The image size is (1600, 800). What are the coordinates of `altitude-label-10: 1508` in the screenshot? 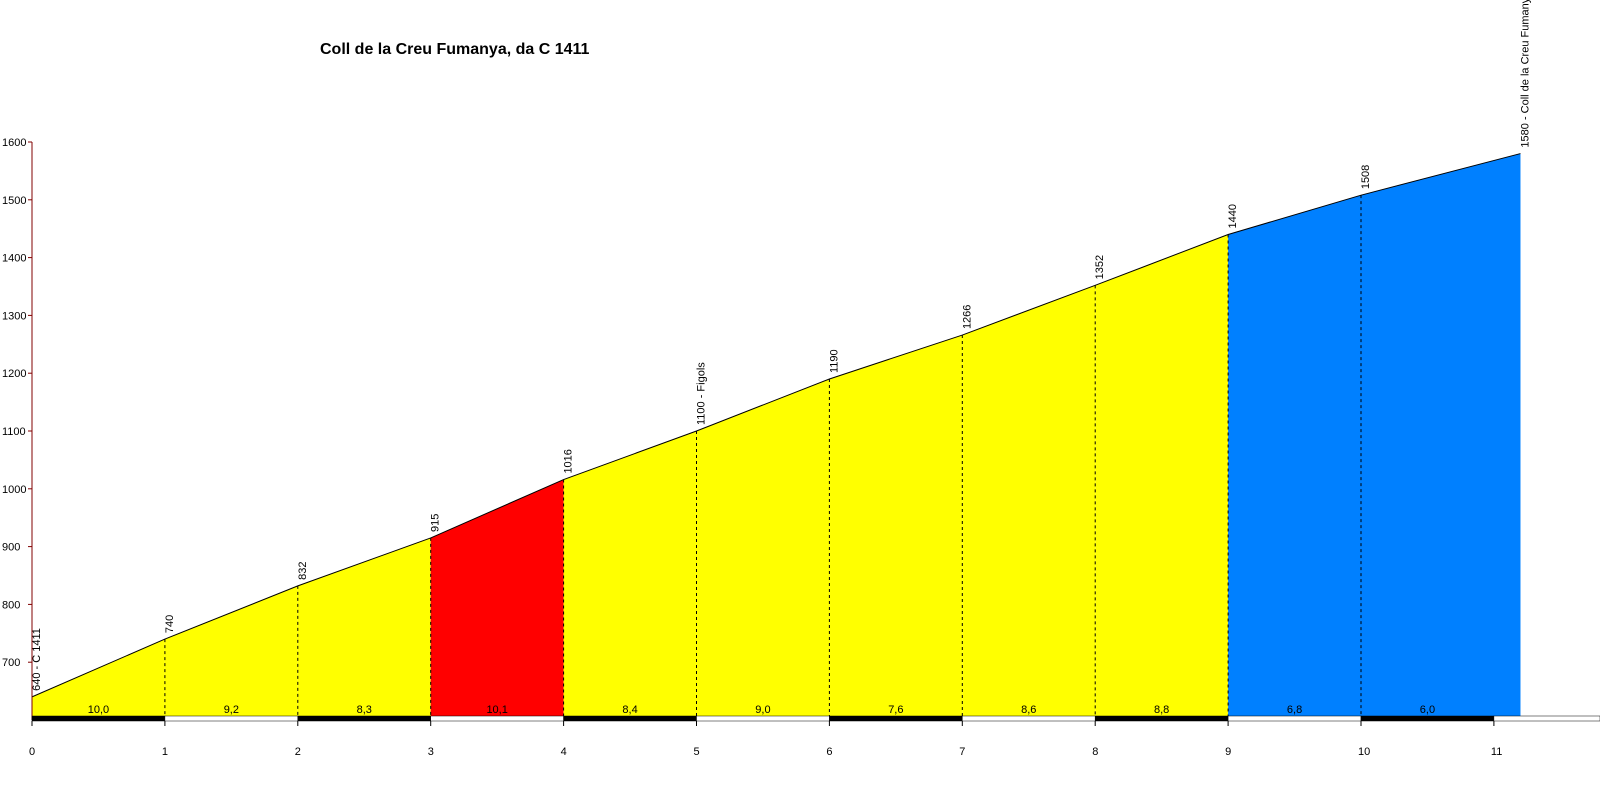 It's located at (1366, 177).